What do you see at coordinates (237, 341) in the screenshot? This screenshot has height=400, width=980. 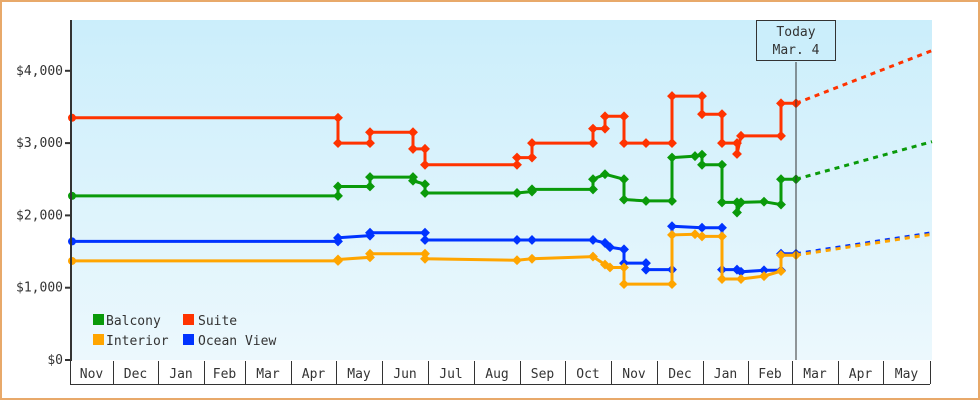 I see `legend-ocean-view: Ocean View` at bounding box center [237, 341].